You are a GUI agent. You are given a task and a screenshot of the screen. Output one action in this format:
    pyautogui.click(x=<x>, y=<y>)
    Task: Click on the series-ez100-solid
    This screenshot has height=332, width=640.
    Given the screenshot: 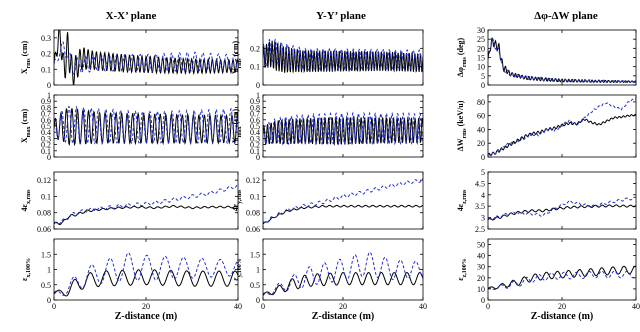 What is the action you would take?
    pyautogui.click(x=562, y=277)
    